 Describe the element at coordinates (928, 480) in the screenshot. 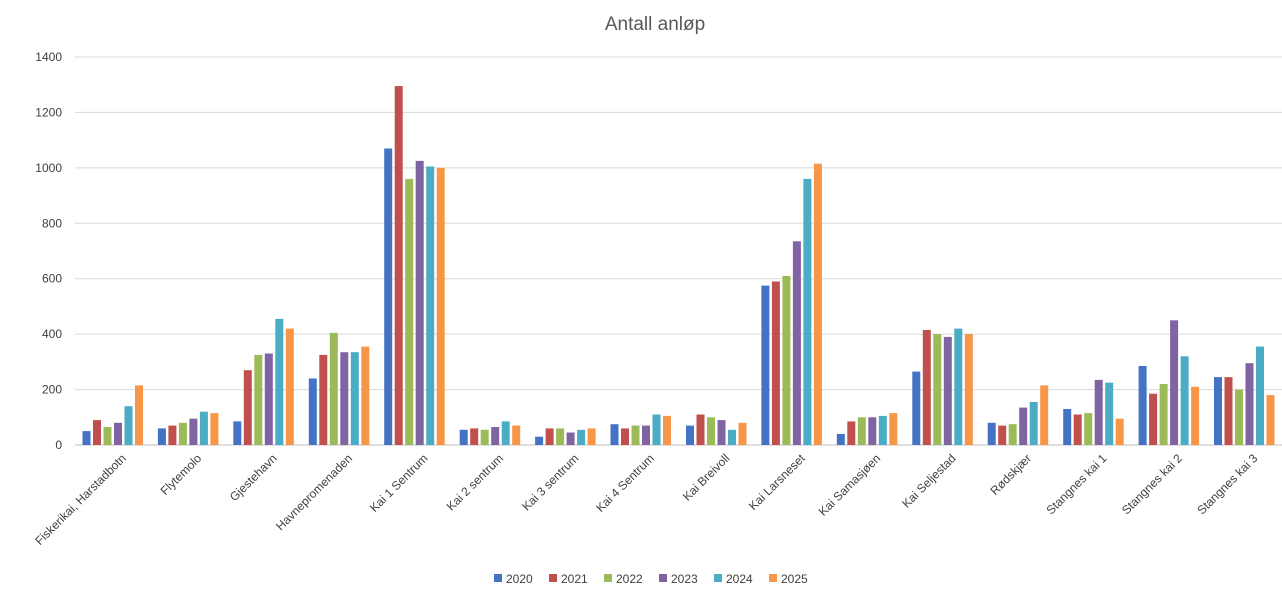

I see `x-tick-label: Kai Seljestad` at that location.